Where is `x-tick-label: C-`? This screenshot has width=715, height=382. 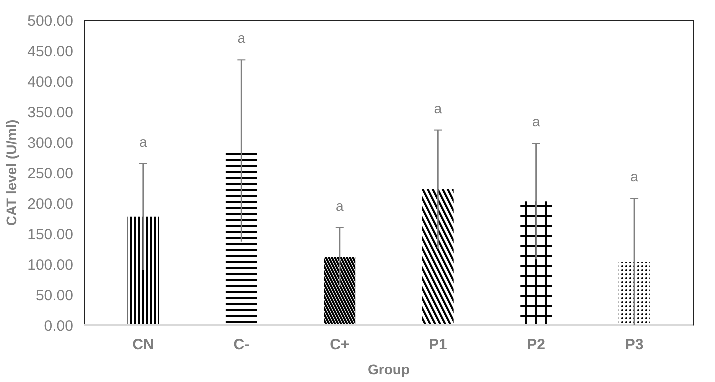
x-tick-label: C- is located at coordinates (242, 345).